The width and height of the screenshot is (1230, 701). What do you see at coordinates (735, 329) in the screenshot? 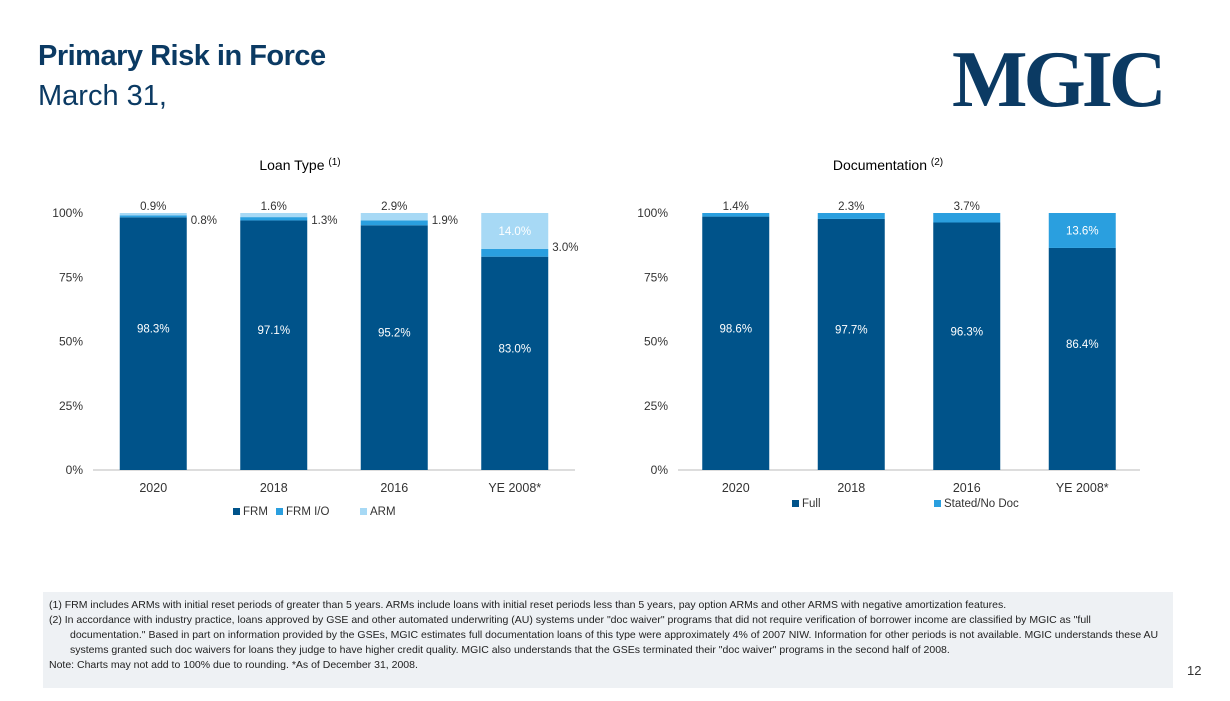
I see `data-label: 98.6%` at bounding box center [735, 329].